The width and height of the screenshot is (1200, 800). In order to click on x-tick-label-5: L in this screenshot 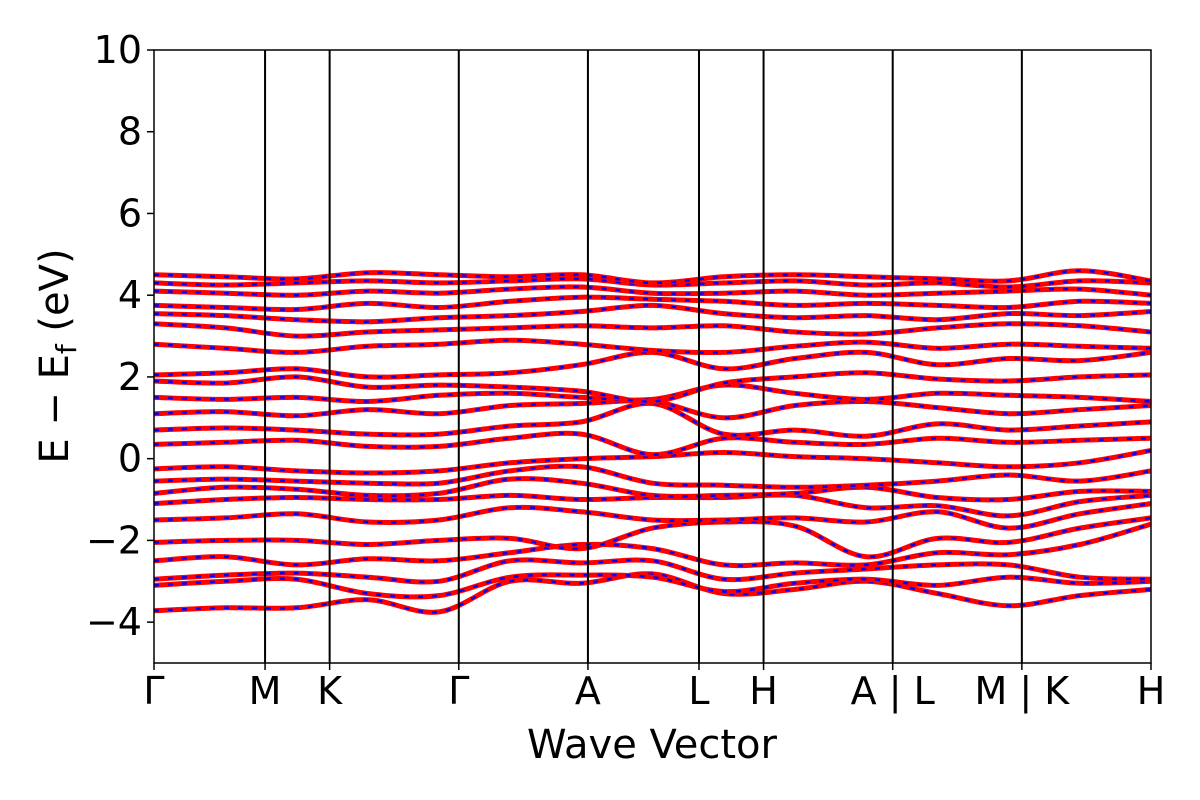, I will do `click(698, 691)`.